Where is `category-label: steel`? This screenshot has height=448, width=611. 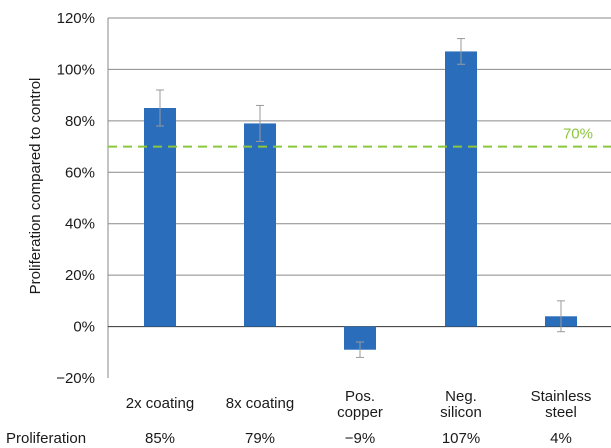 category-label: steel is located at coordinates (561, 412).